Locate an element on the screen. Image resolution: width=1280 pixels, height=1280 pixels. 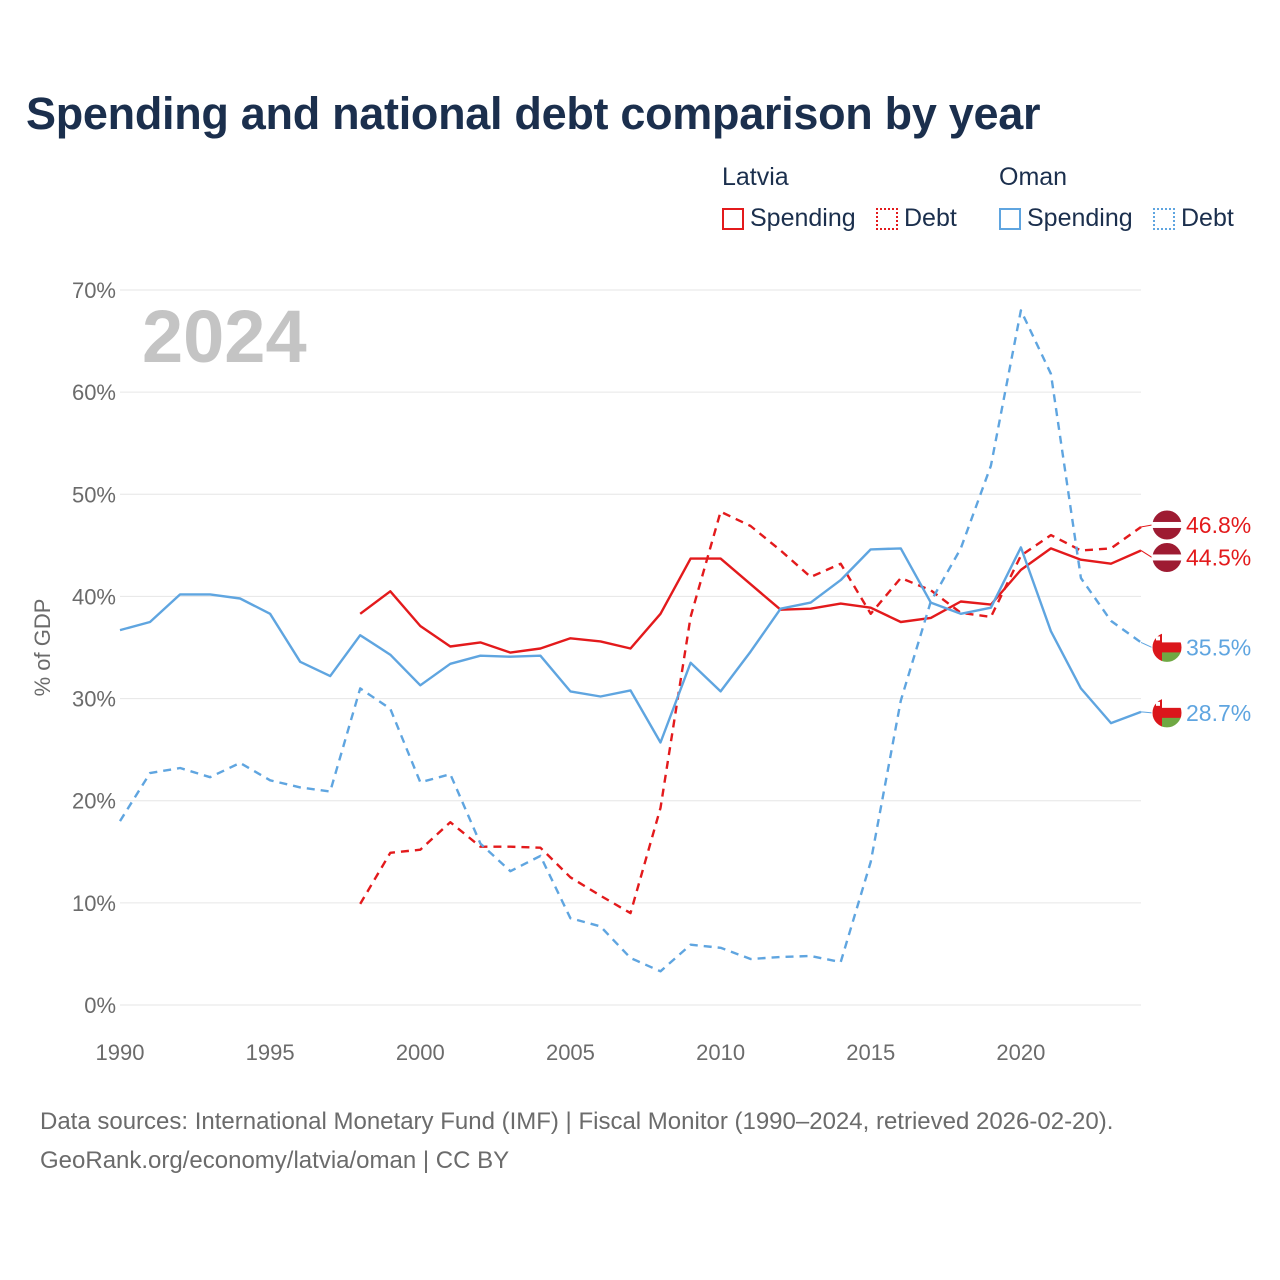
y-tick-label: 50% is located at coordinates (94, 494).